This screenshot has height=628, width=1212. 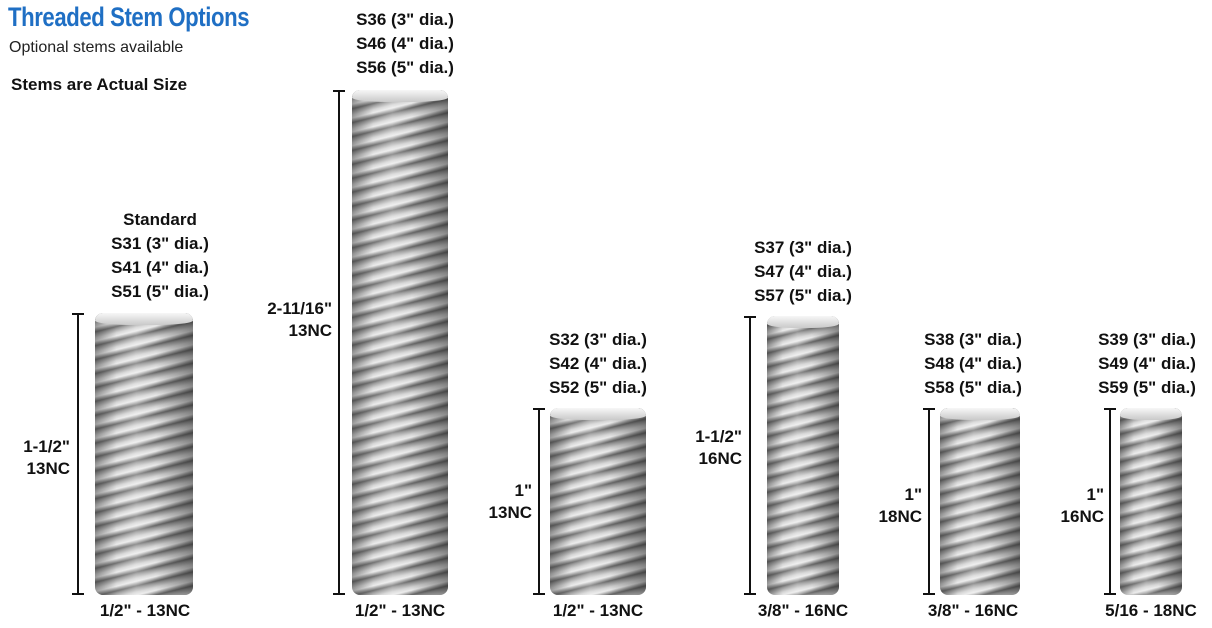 What do you see at coordinates (1151, 501) in the screenshot?
I see `stem-6-image` at bounding box center [1151, 501].